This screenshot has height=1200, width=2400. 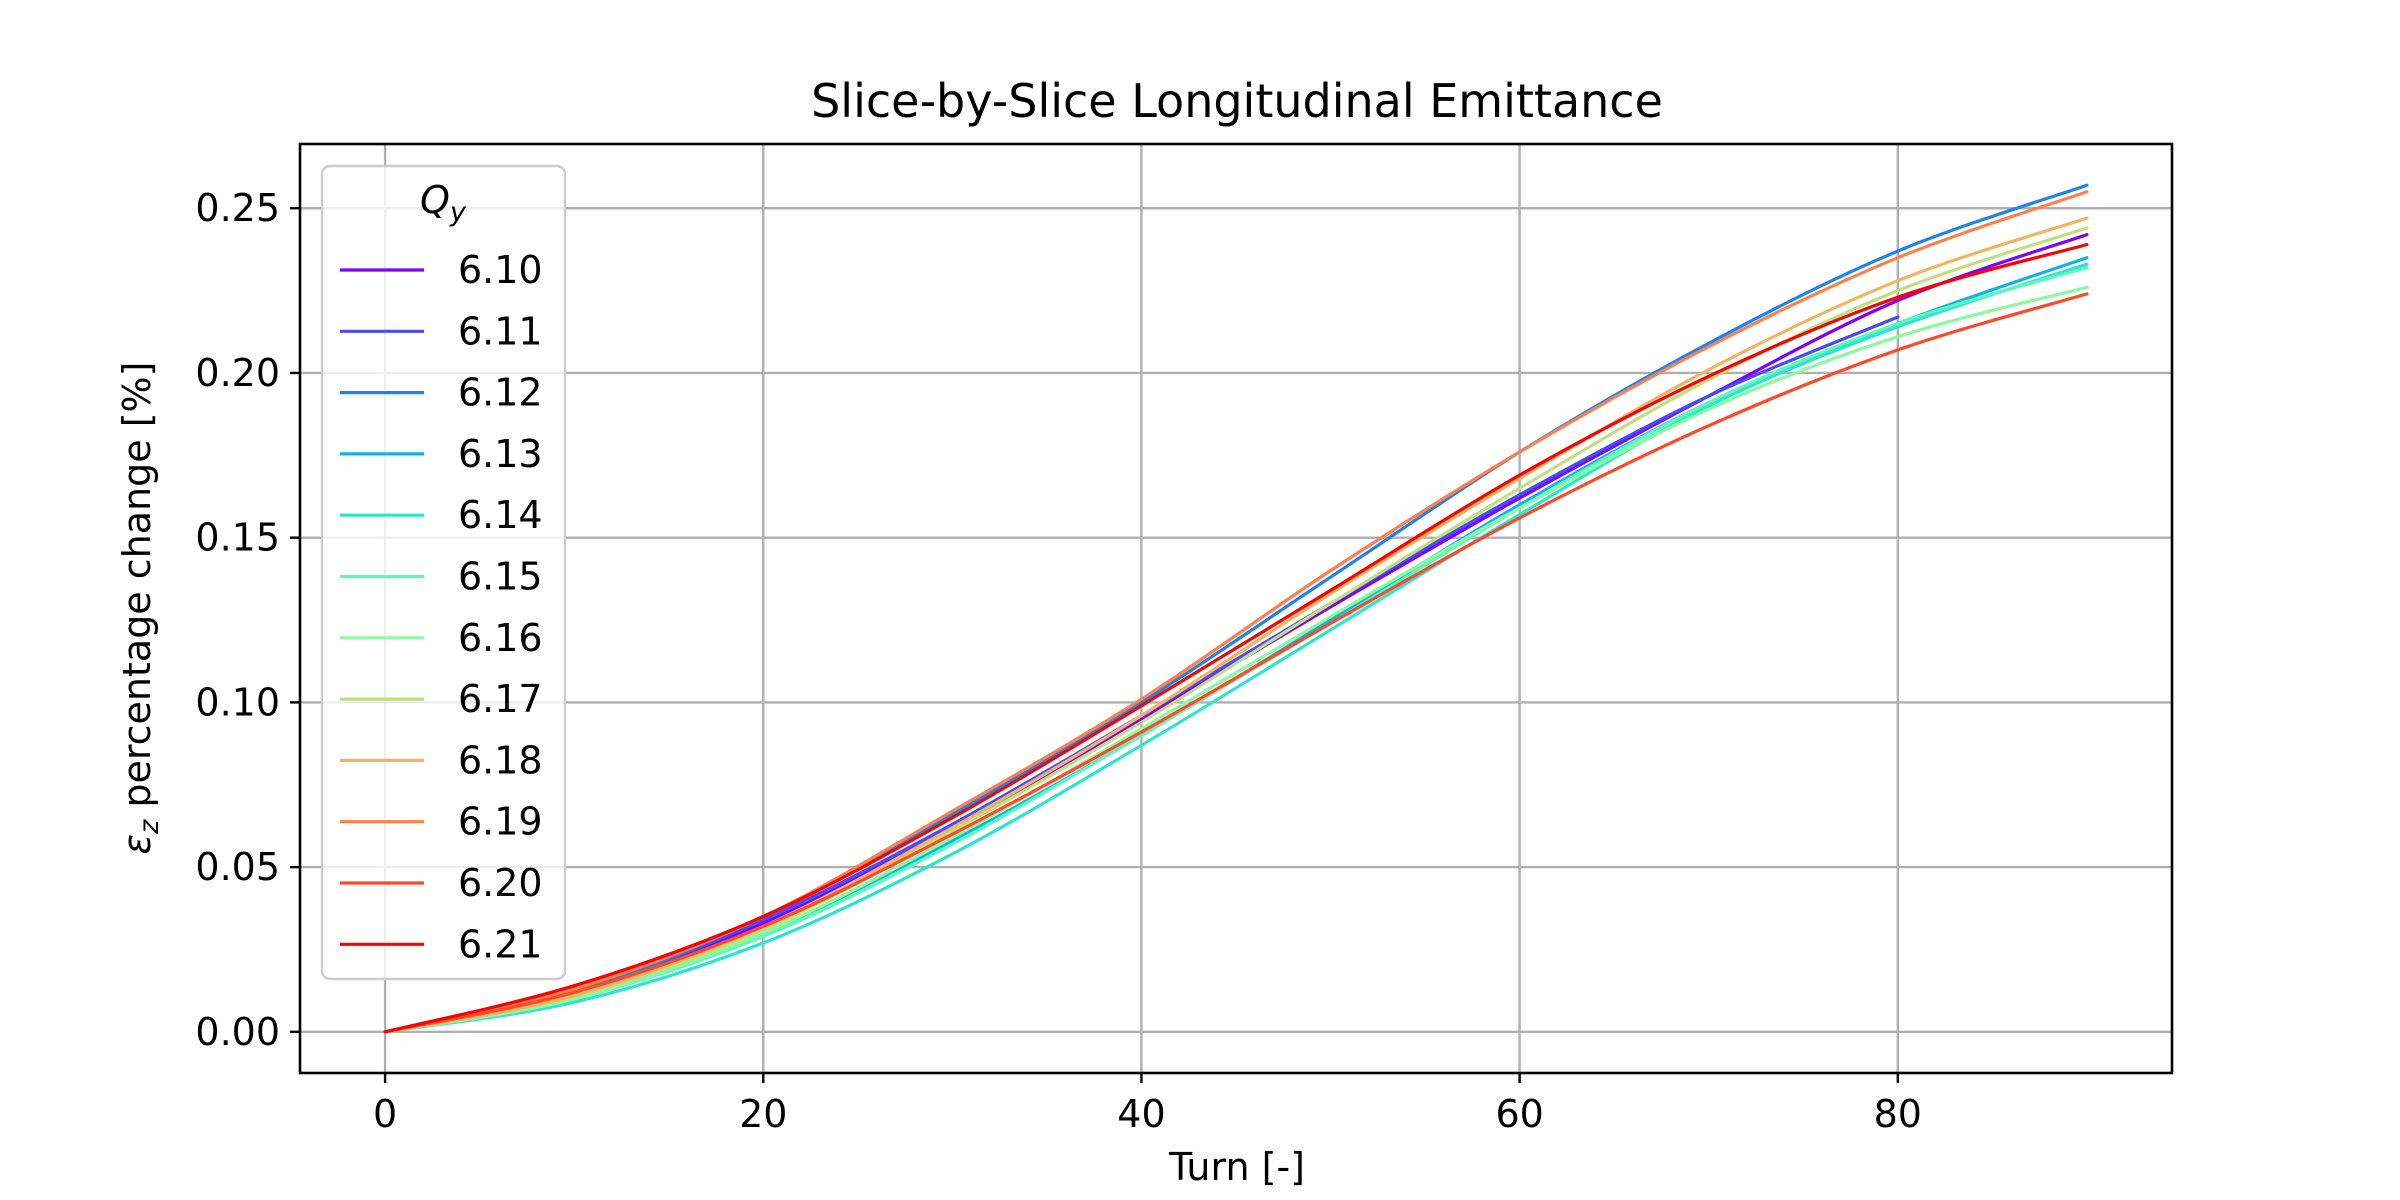 What do you see at coordinates (1519, 1114) in the screenshot?
I see `x-tick-label: 60` at bounding box center [1519, 1114].